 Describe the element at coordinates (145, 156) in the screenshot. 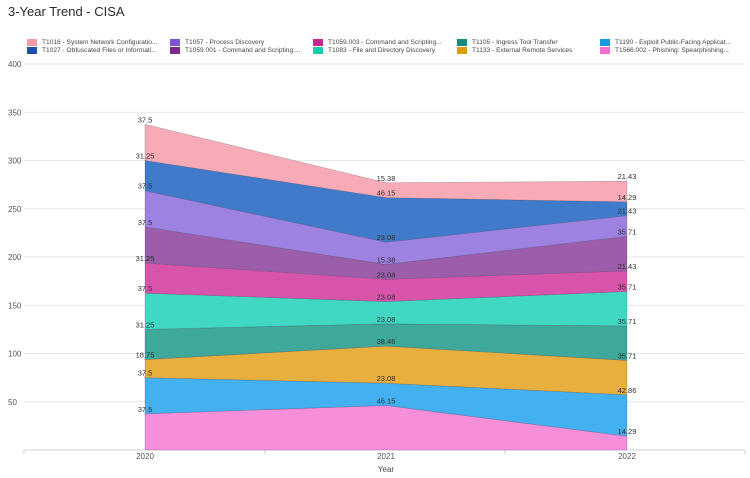

I see `data-label-t1027-2020: 31.25` at that location.